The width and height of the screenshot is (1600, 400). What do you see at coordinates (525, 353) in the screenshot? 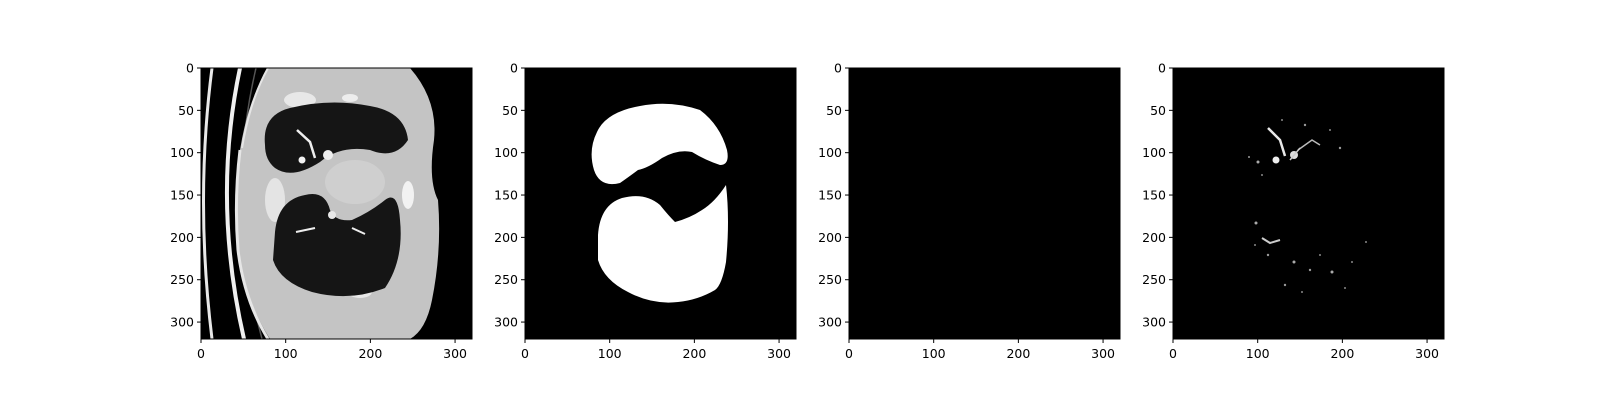
I see `lung-mask-x-tick-label: 0` at bounding box center [525, 353].